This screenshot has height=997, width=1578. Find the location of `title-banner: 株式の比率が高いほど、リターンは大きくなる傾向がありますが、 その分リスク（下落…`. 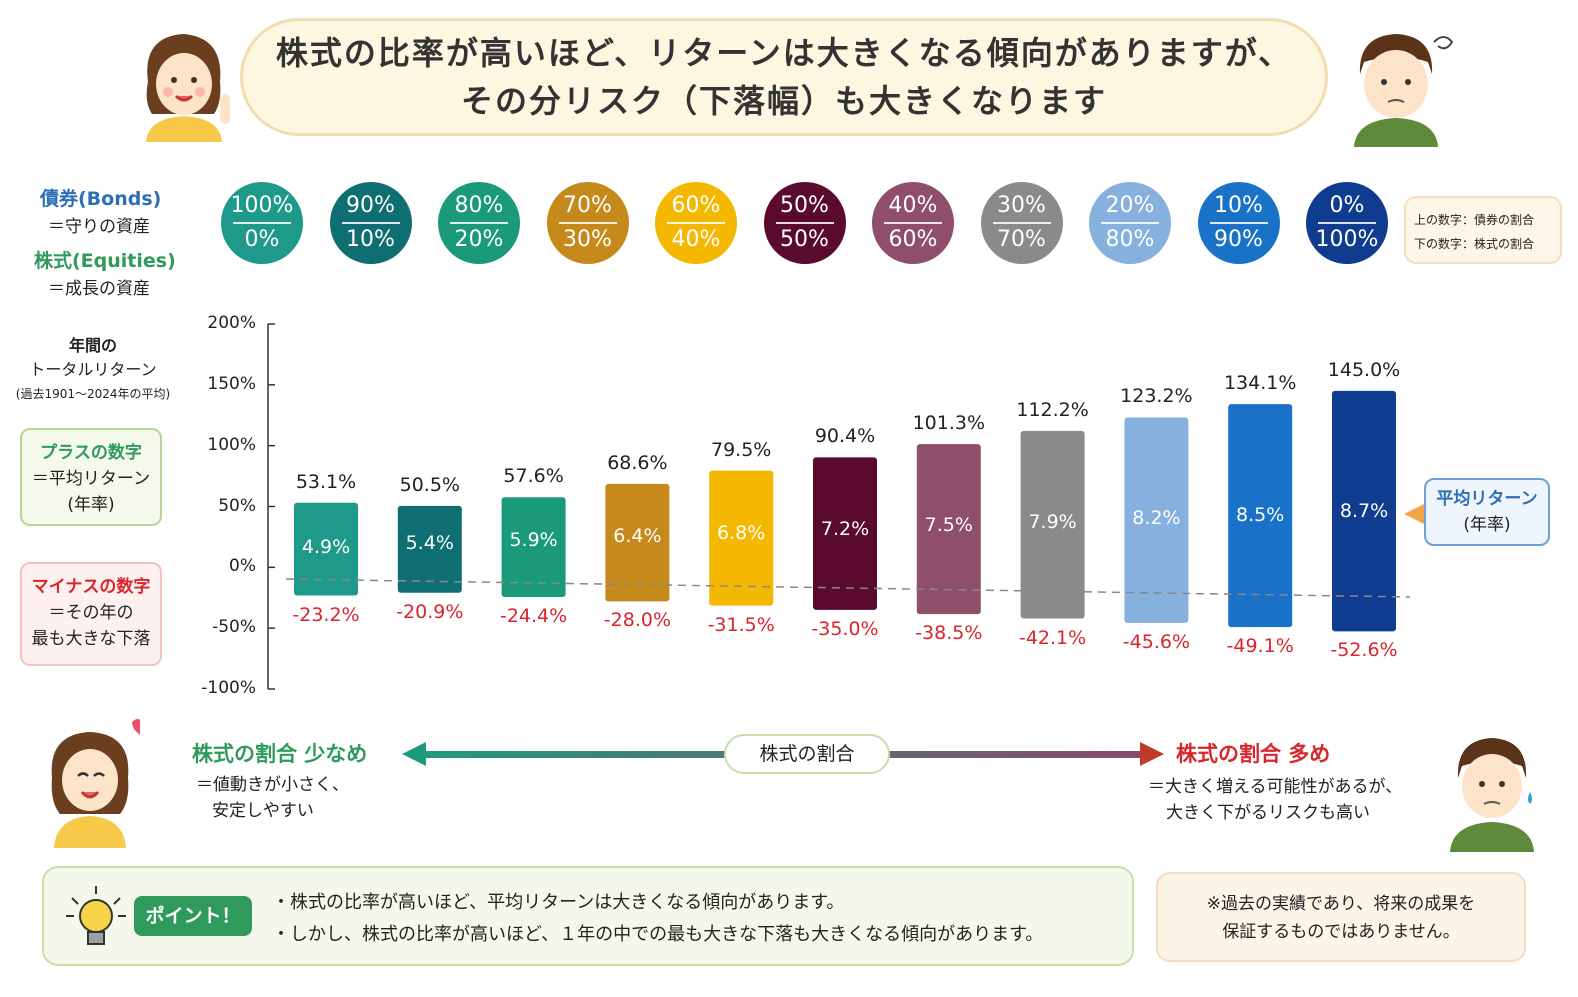

title-banner: 株式の比率が高いほど、リターンは大きくなる傾向がありますが、 その分リスク（下落… is located at coordinates (784, 77).